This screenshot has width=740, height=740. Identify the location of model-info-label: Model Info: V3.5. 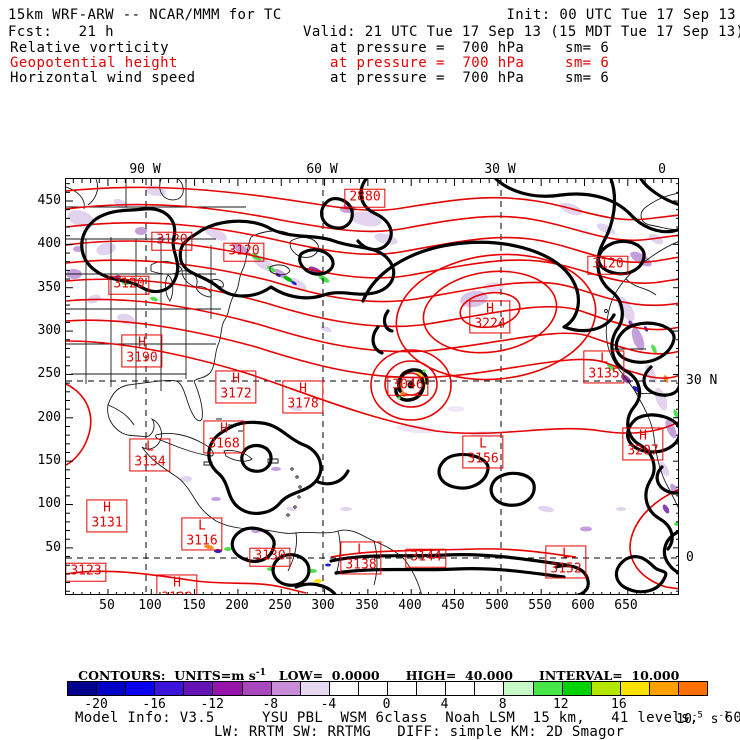
(145, 718).